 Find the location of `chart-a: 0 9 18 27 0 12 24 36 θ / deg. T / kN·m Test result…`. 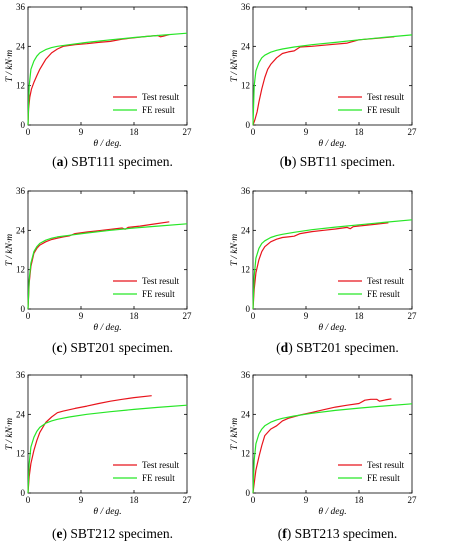

chart-a: 0 9 18 27 0 12 24 36 θ / deg. T / kN·m Test result… is located at coordinates (99, 75).